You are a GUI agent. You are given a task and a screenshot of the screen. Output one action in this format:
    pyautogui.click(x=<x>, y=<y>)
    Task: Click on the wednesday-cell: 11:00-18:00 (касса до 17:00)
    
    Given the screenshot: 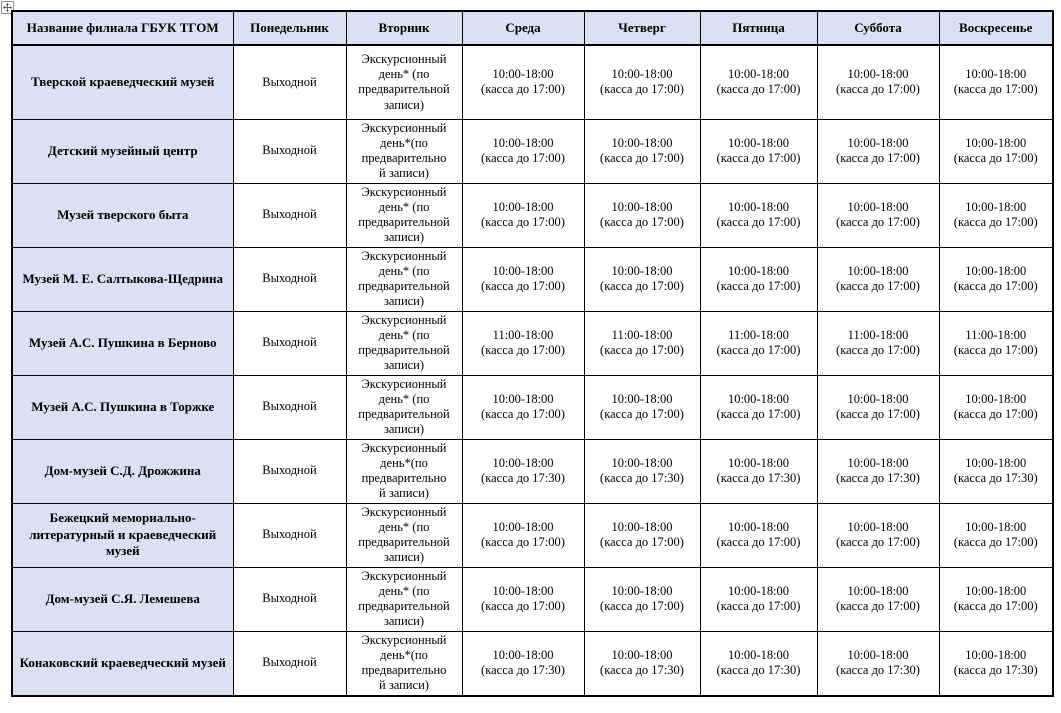 What is the action you would take?
    pyautogui.click(x=523, y=343)
    